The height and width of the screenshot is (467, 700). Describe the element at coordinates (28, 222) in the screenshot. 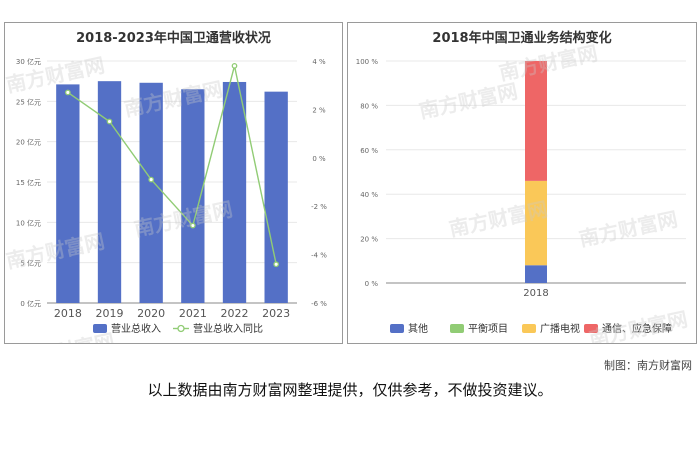

I see `y-tick-label: 10 亿元` at that location.